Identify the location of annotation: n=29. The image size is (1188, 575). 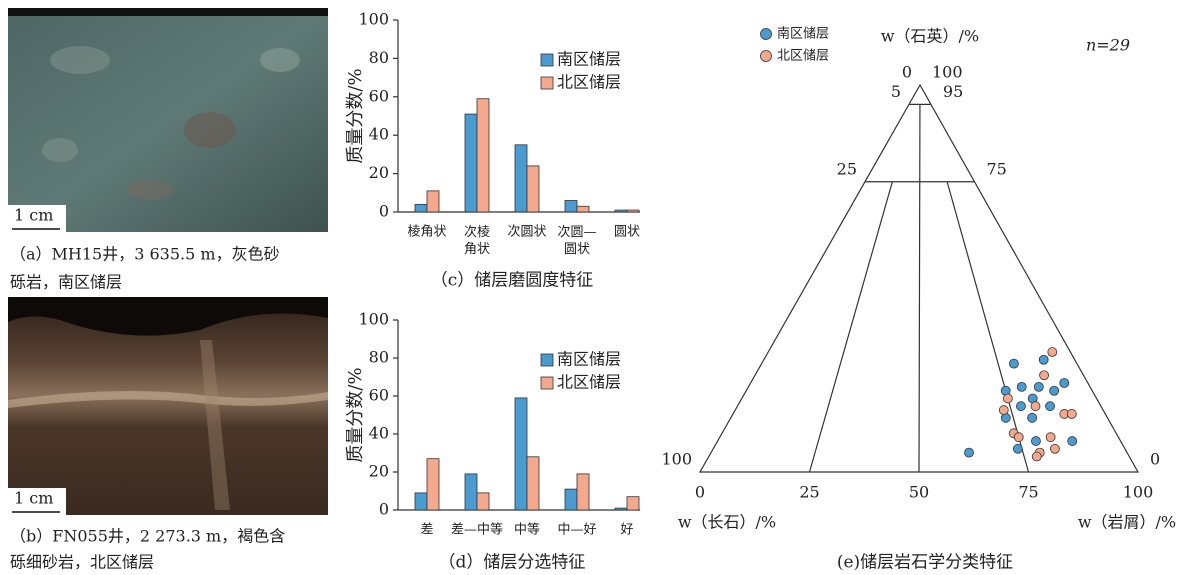
(1108, 45).